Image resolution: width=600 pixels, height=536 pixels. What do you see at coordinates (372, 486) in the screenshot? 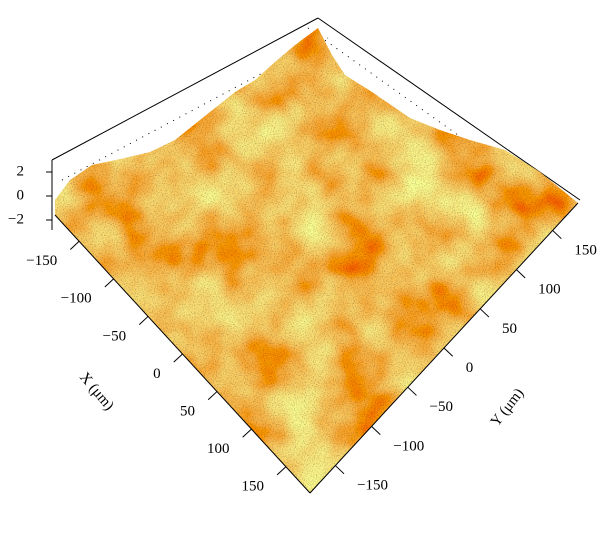
I see `y-tick-label: −150` at bounding box center [372, 486].